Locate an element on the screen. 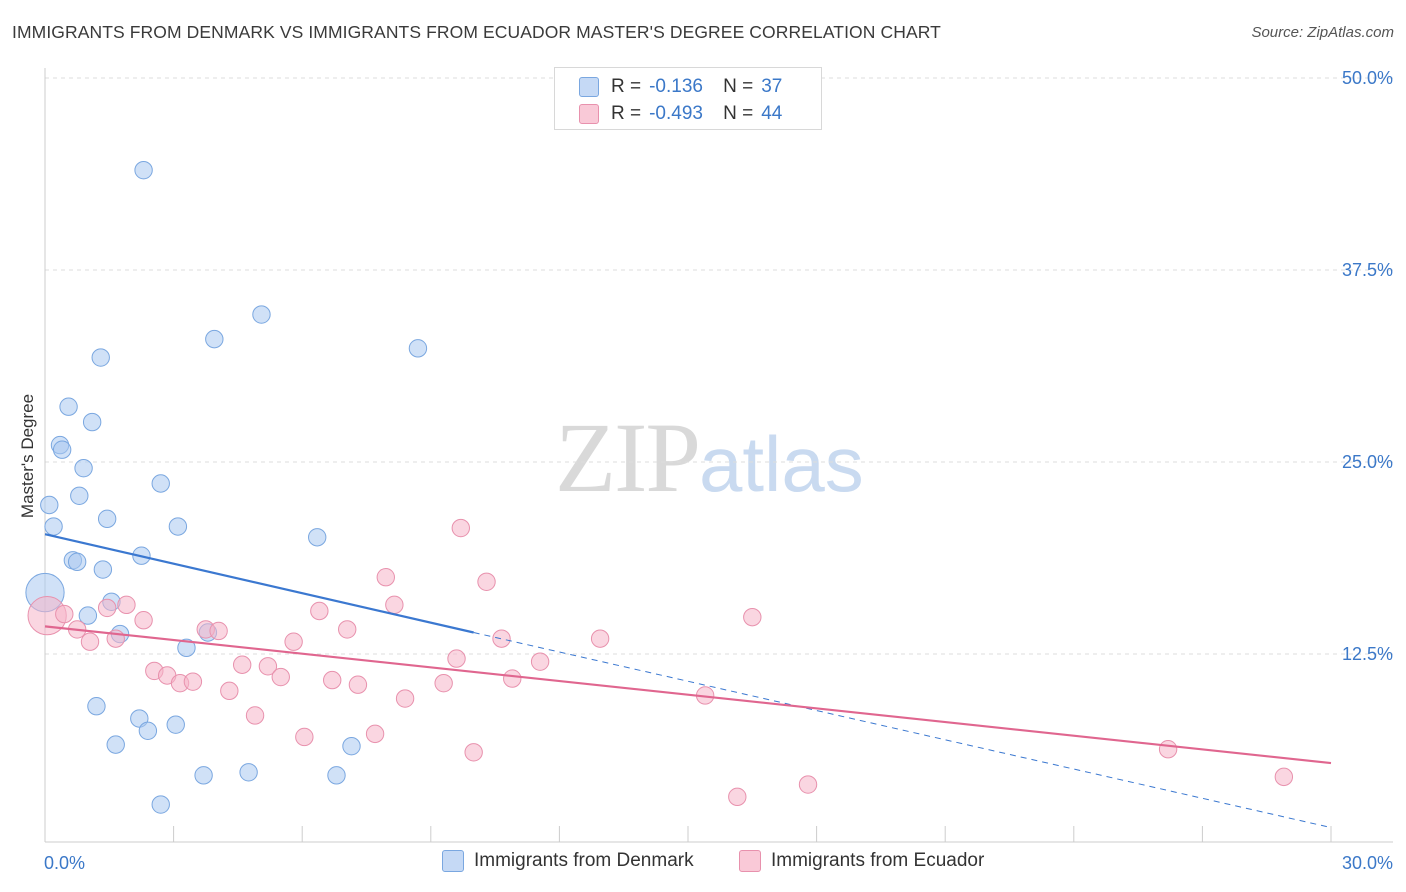 The height and width of the screenshot is (892, 1406). legend-label-ecuador: Immigrants from Ecuador is located at coordinates (878, 860).